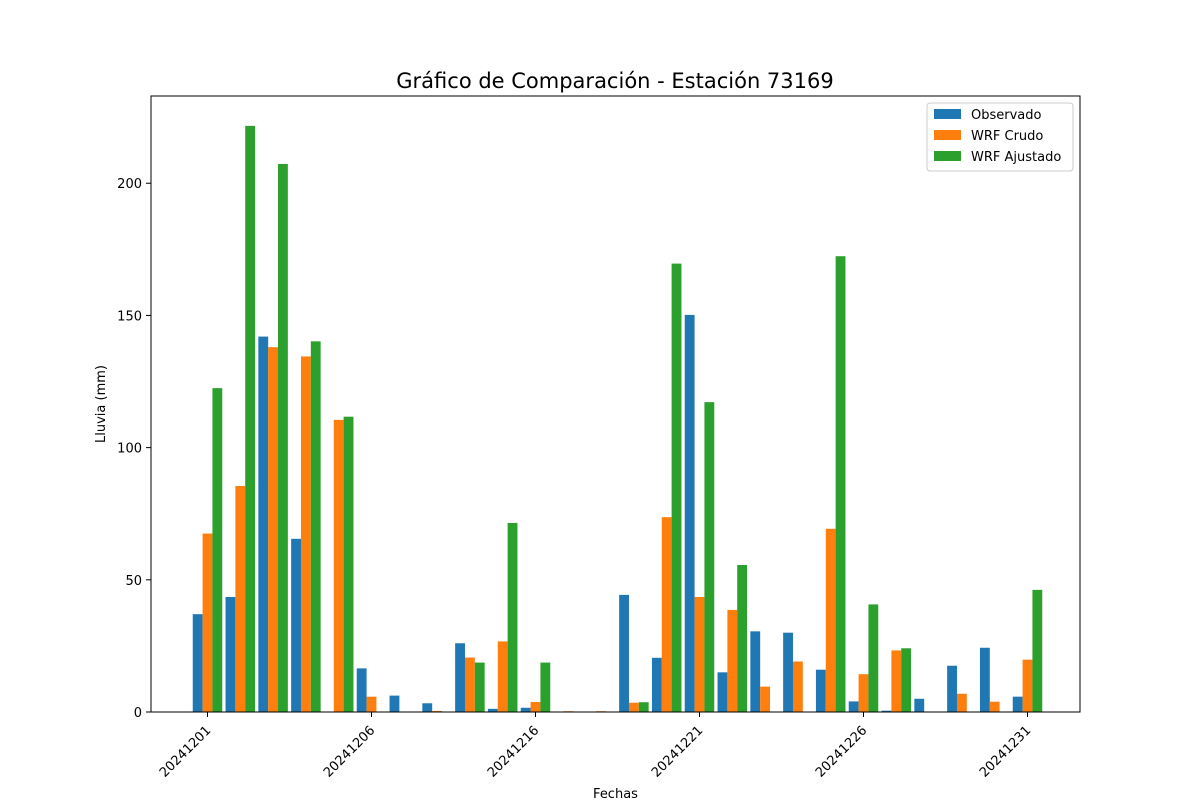 This screenshot has width=1200, height=800. I want to click on legend-box, so click(1000, 137).